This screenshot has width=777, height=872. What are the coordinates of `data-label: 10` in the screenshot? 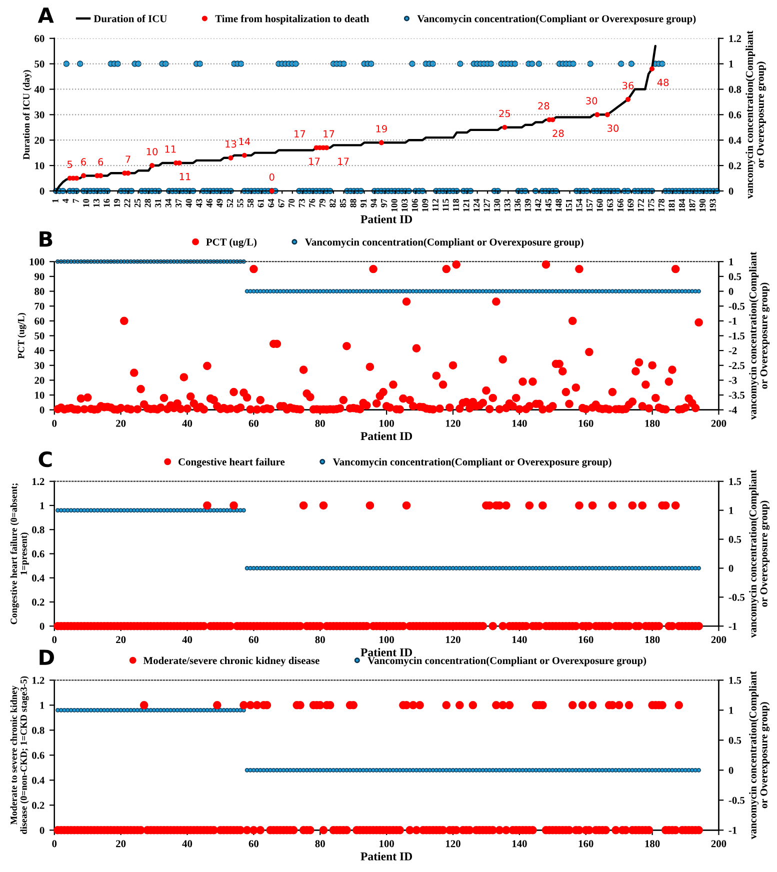 It's located at (152, 152).